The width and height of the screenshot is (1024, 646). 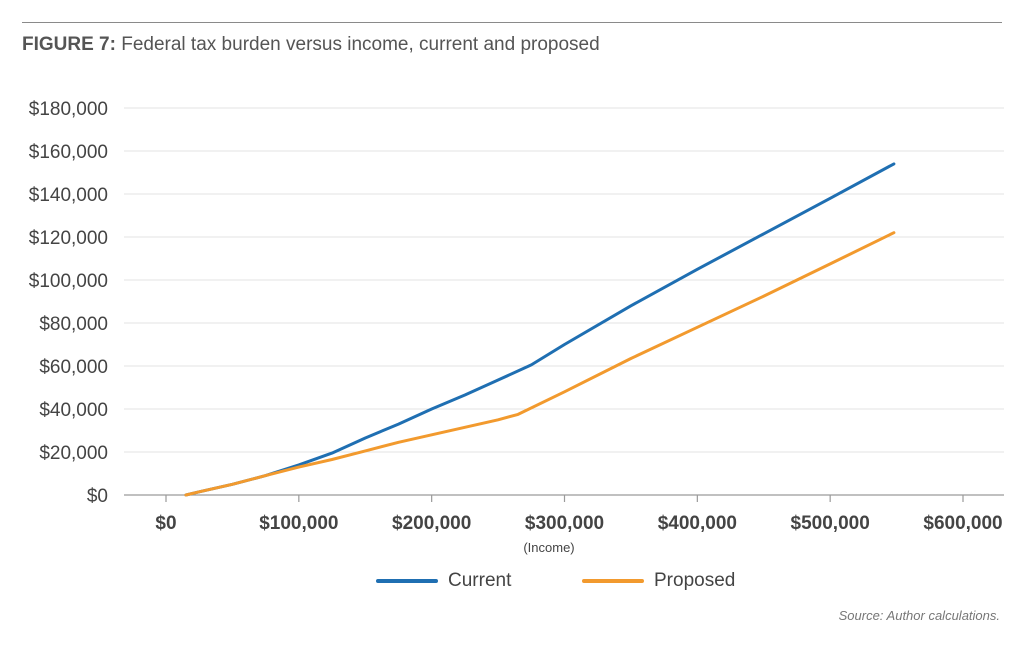 I want to click on legend-item-current: Current, so click(x=443, y=581).